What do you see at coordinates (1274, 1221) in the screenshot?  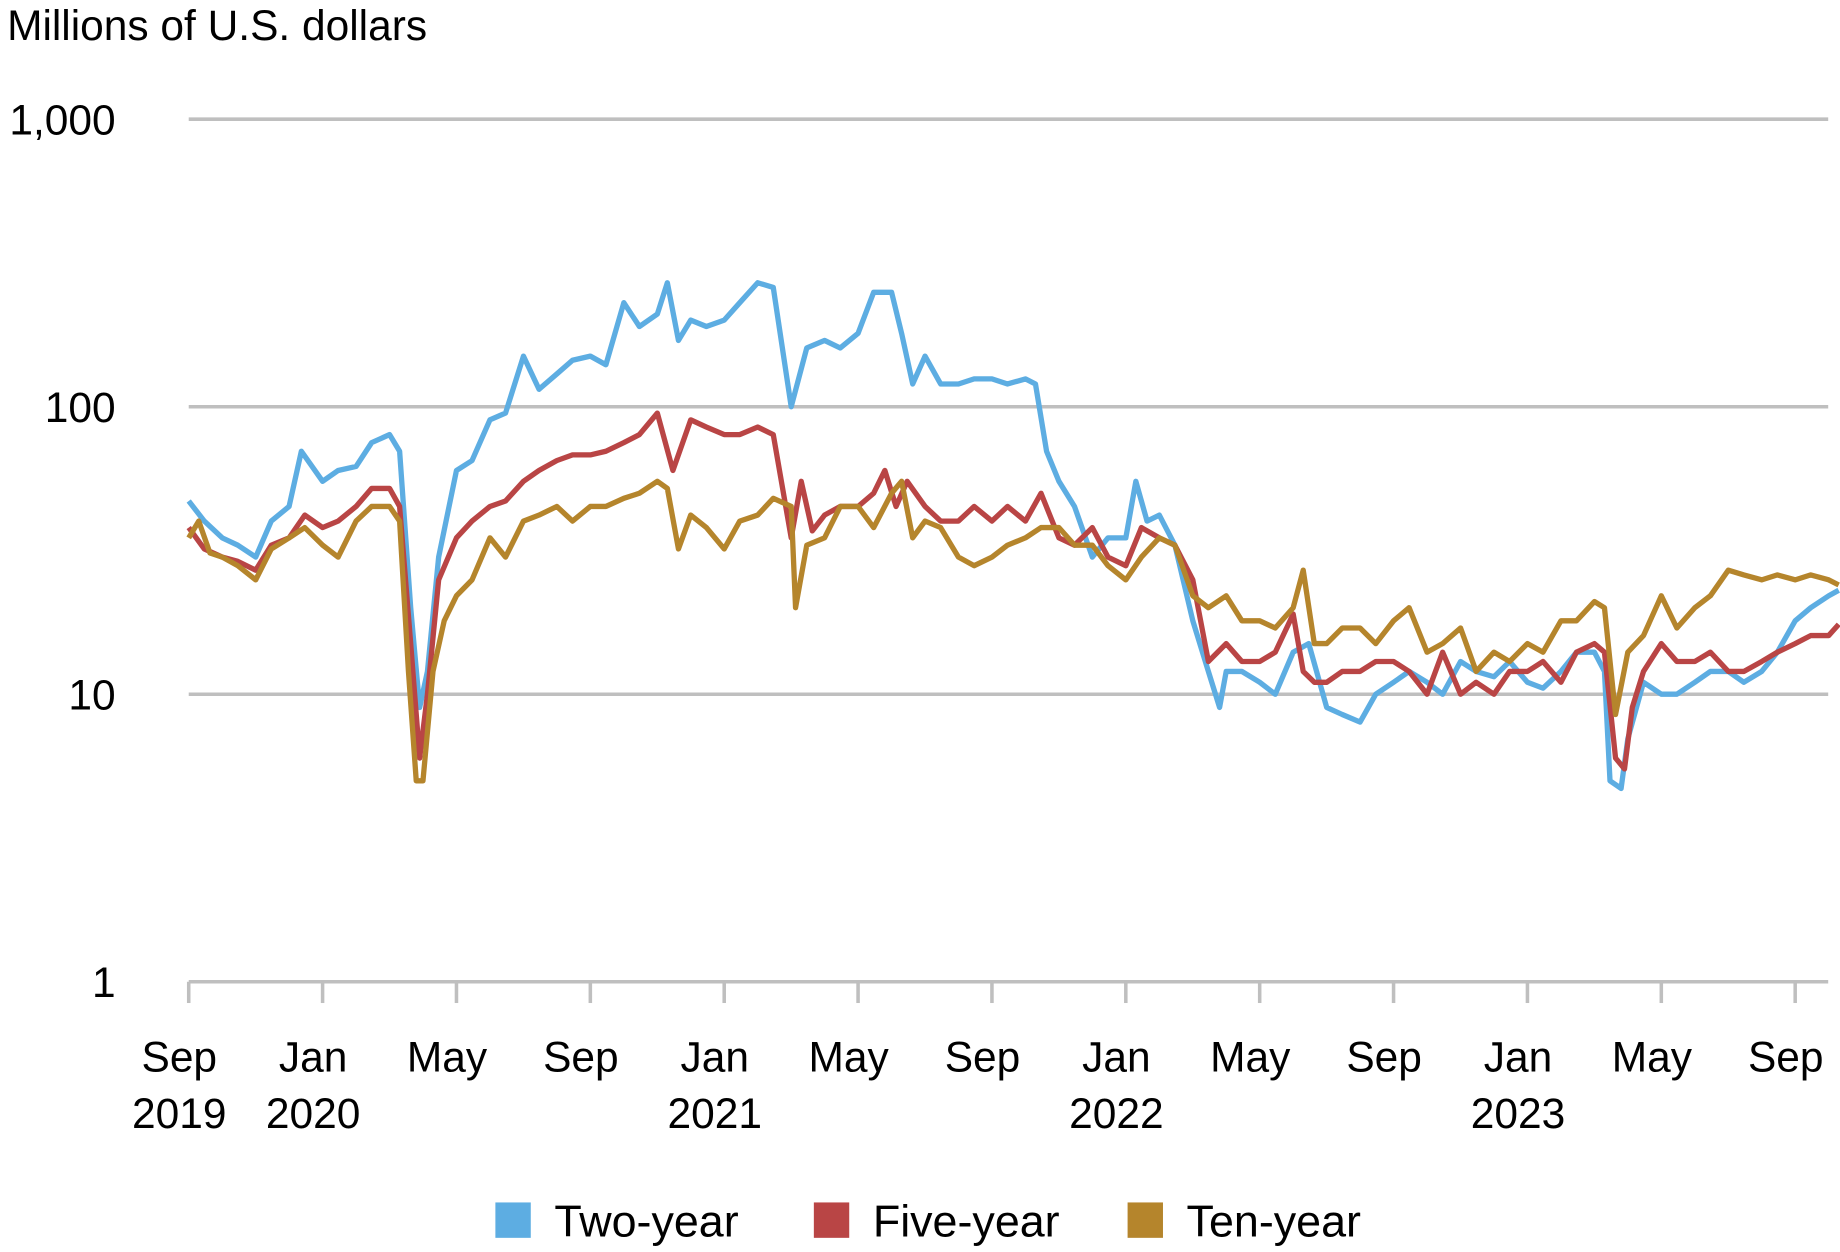 I see `legend-label: Ten-year` at bounding box center [1274, 1221].